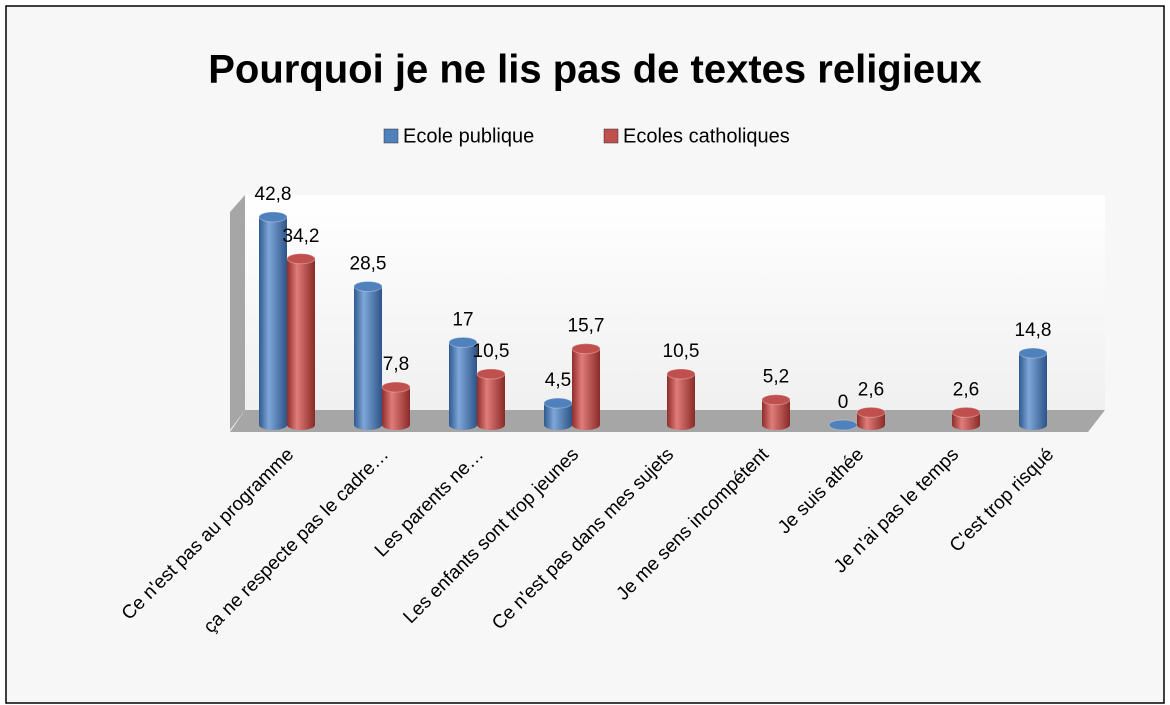 The image size is (1170, 705). Describe the element at coordinates (843, 402) in the screenshot. I see `data-label: 0` at that location.